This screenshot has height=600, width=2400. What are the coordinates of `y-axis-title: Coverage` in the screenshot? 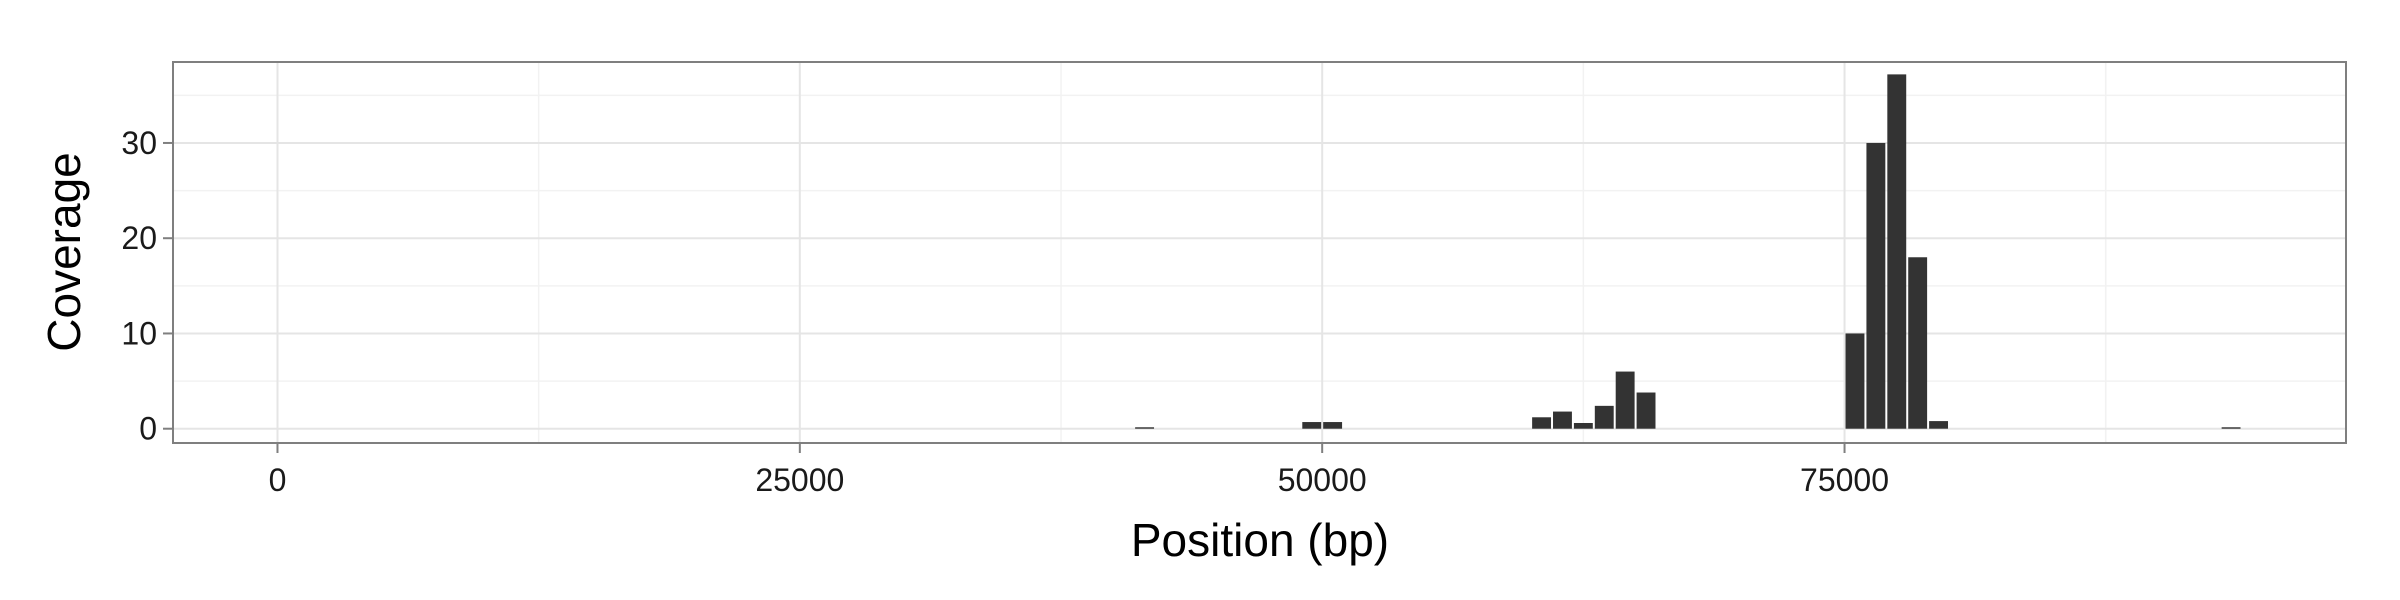 It's located at (64, 251).